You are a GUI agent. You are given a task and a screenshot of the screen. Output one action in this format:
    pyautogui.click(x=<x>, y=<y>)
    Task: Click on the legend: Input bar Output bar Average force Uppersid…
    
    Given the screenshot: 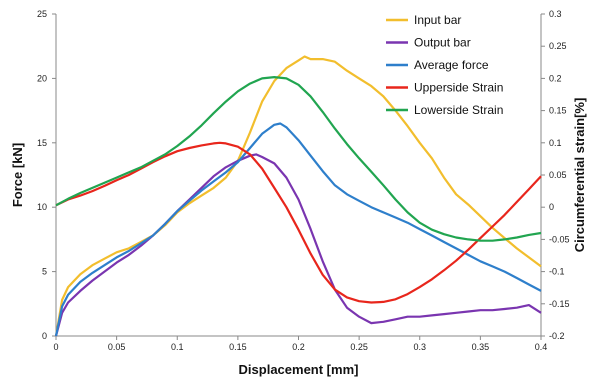 What is the action you would take?
    pyautogui.click(x=444, y=65)
    